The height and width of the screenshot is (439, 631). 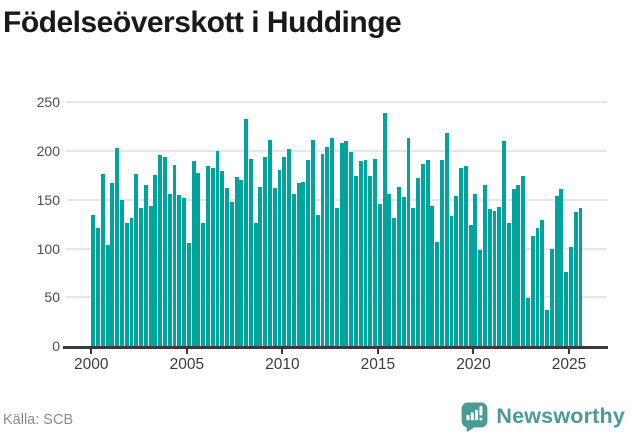 What do you see at coordinates (48, 248) in the screenshot?
I see `y-axis-label: 100` at bounding box center [48, 248].